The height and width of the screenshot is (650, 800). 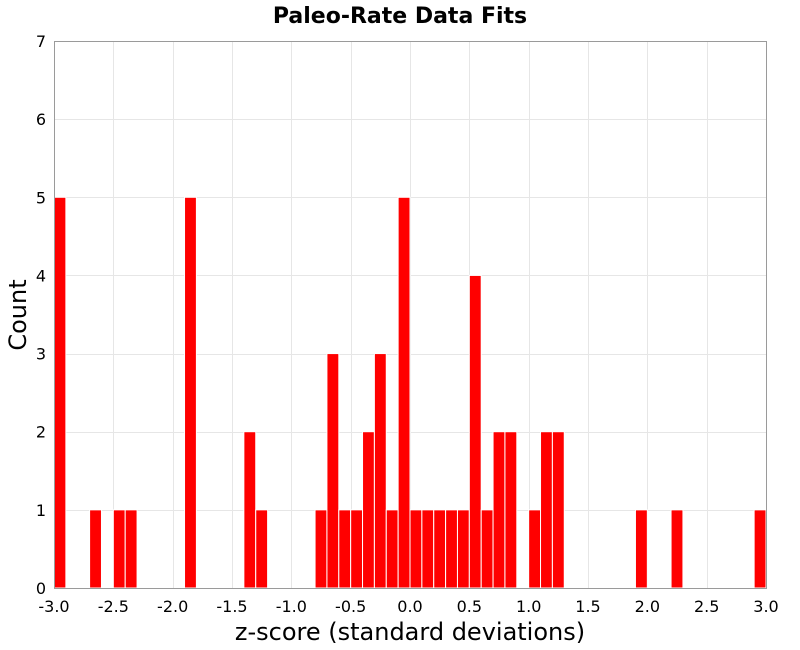 I want to click on y-tick-label: 3, so click(x=41, y=354).